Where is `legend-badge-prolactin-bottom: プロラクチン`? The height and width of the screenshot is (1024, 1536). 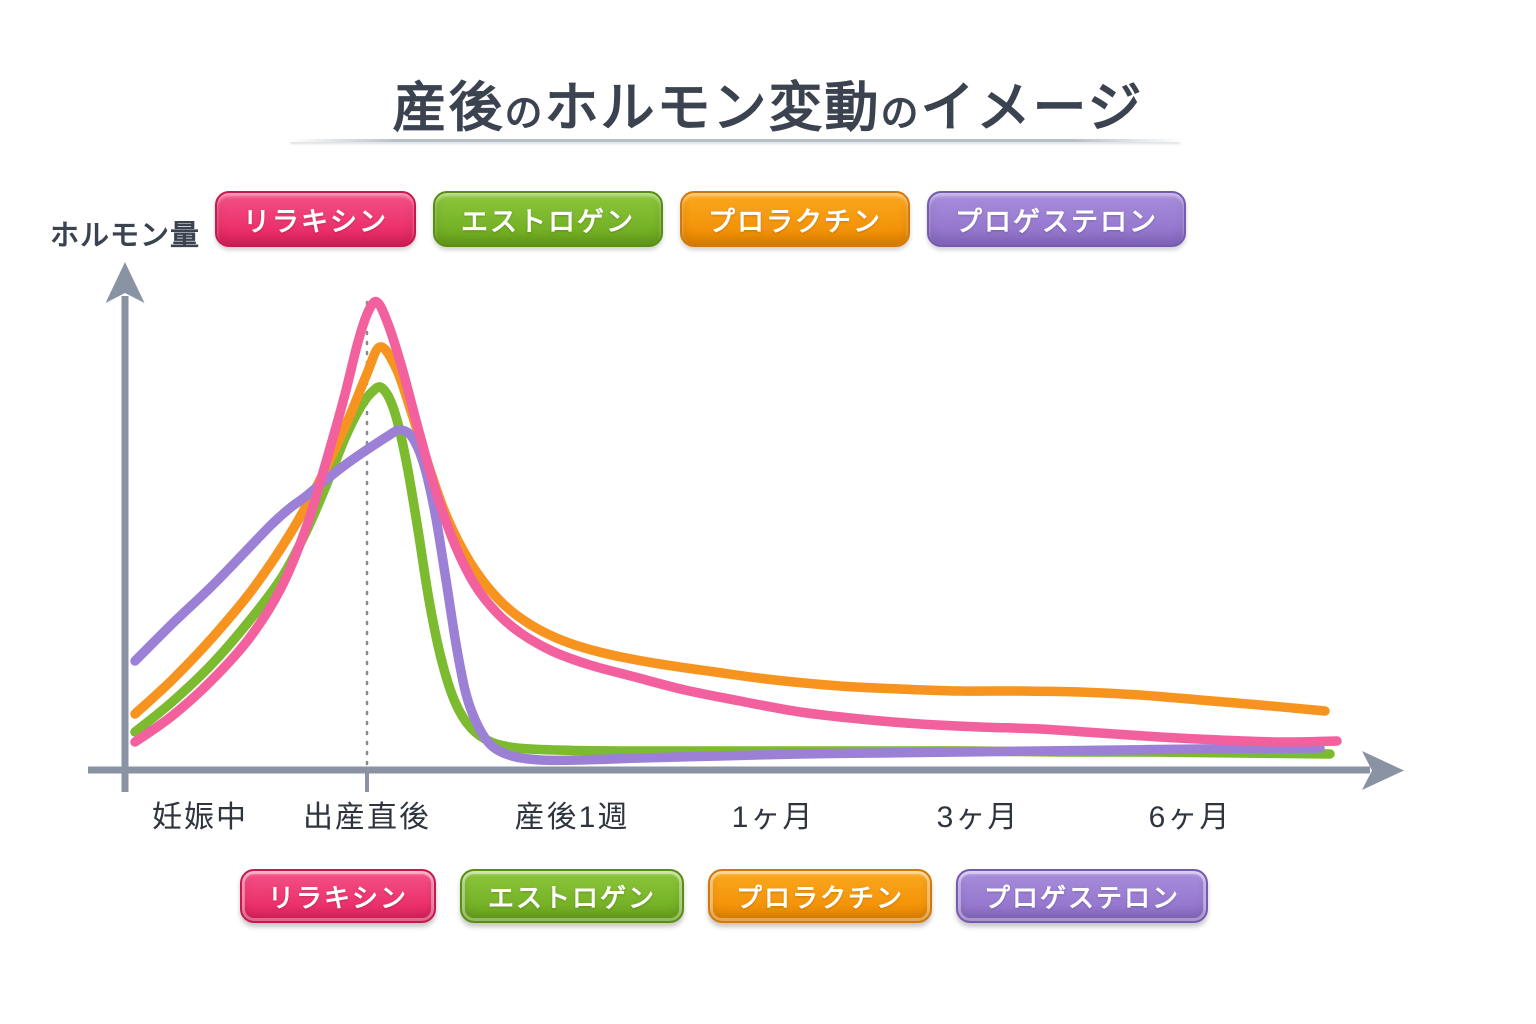 legend-badge-prolactin-bottom: プロラクチン is located at coordinates (820, 896).